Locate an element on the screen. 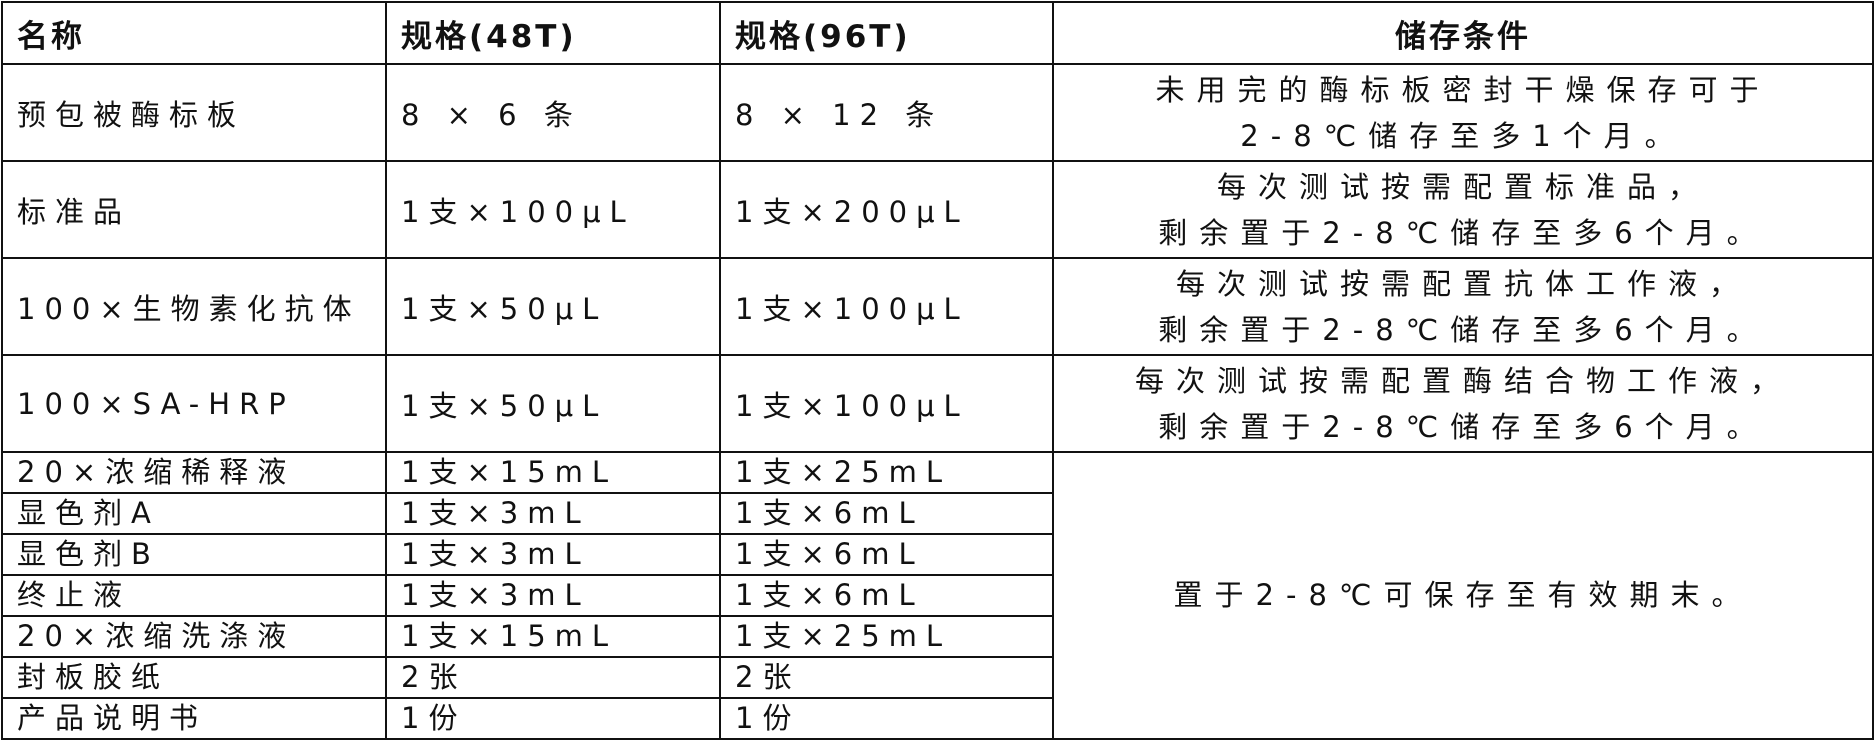 The width and height of the screenshot is (1875, 748). cell-storage: 每次测试按需配置标准品， 剩余置于2-8℃储存至多6个月。 is located at coordinates (1463, 209).